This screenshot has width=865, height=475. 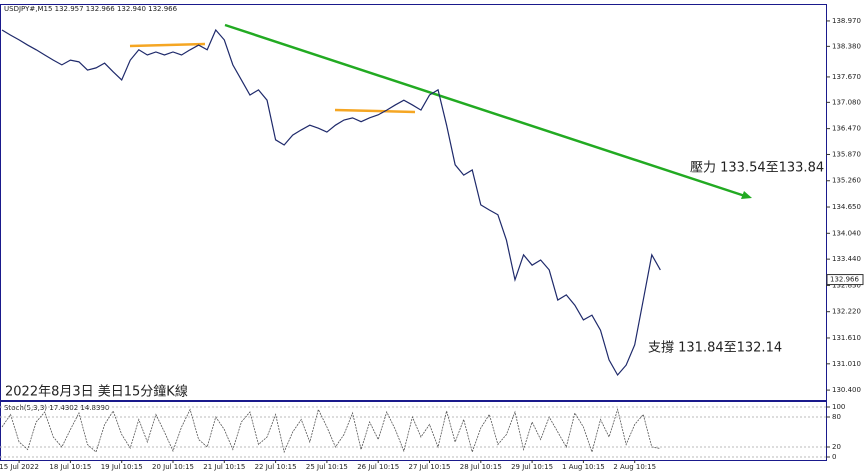 What do you see at coordinates (481, 467) in the screenshot?
I see `x-tick-label: 28 Jul 10:15` at bounding box center [481, 467].